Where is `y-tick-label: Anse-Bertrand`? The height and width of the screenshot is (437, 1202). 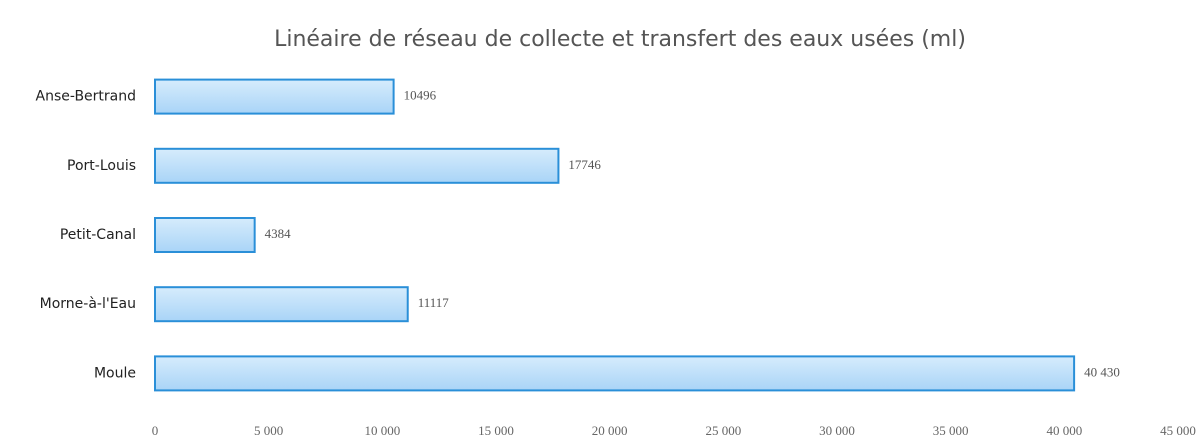 y-tick-label: Anse-Bertrand is located at coordinates (86, 97).